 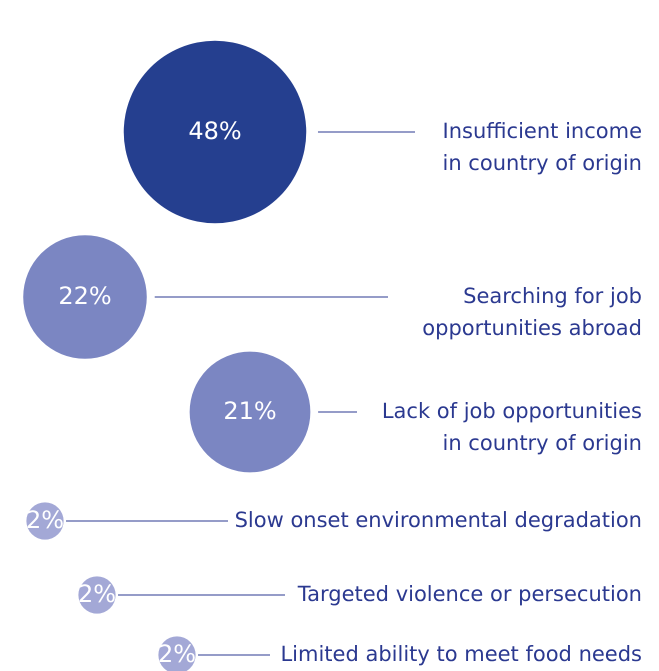 What do you see at coordinates (532, 312) in the screenshot?
I see `category-label: Searching for job opportunities abroad` at bounding box center [532, 312].